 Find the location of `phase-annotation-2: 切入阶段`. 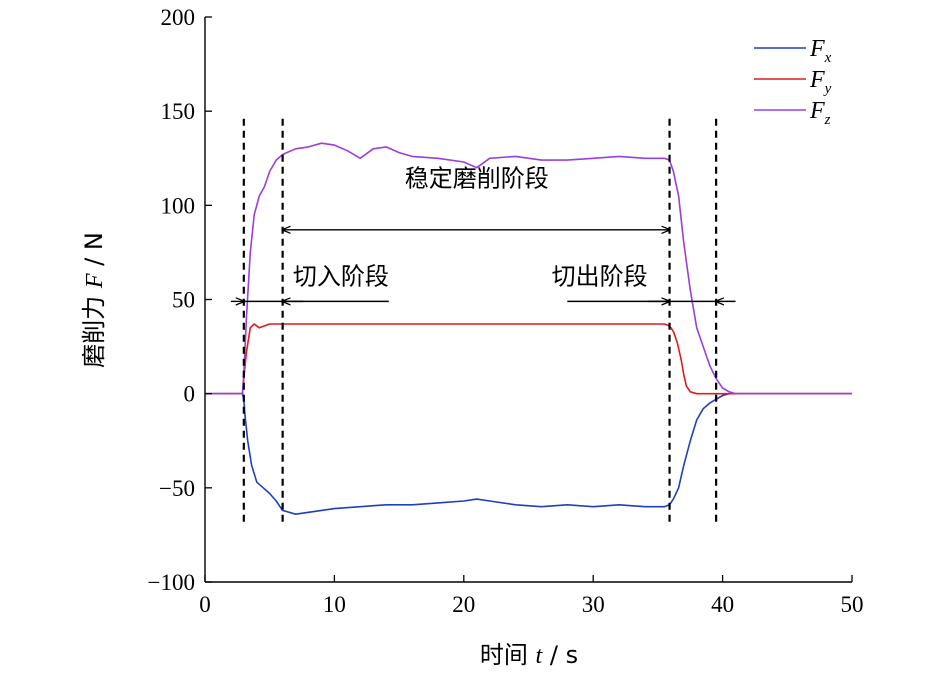

phase-annotation-2: 切入阶段 is located at coordinates (341, 276).